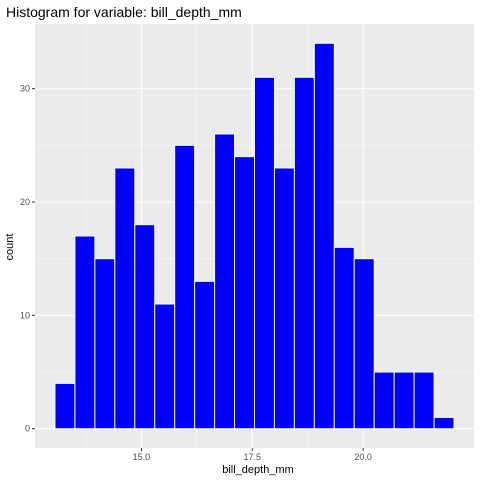 The width and height of the screenshot is (480, 480). I want to click on y-tick-label: 0, so click(27, 429).